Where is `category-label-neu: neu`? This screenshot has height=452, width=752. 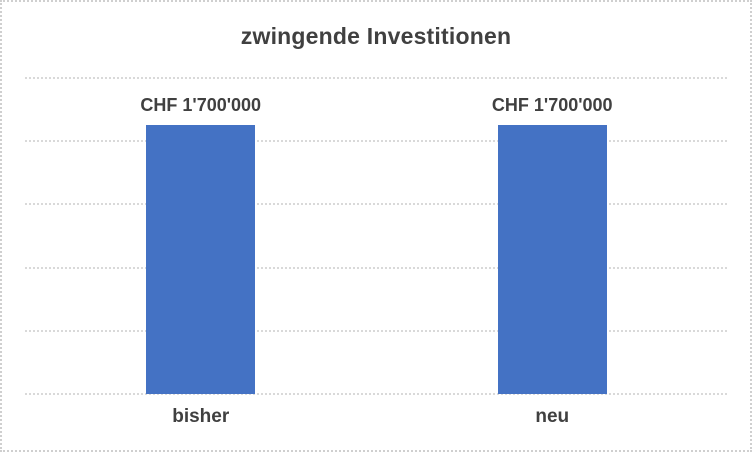
category-label-neu: neu is located at coordinates (552, 416).